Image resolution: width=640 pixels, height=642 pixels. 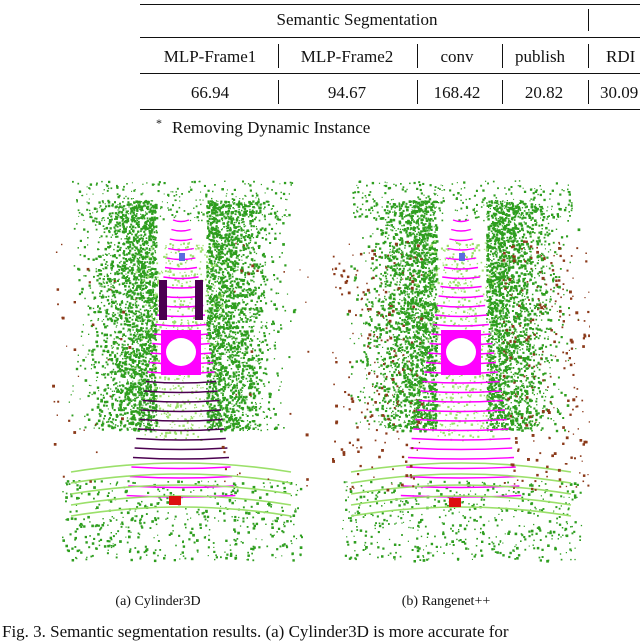 I want to click on col-header-rdi: RDI, so click(x=621, y=56).